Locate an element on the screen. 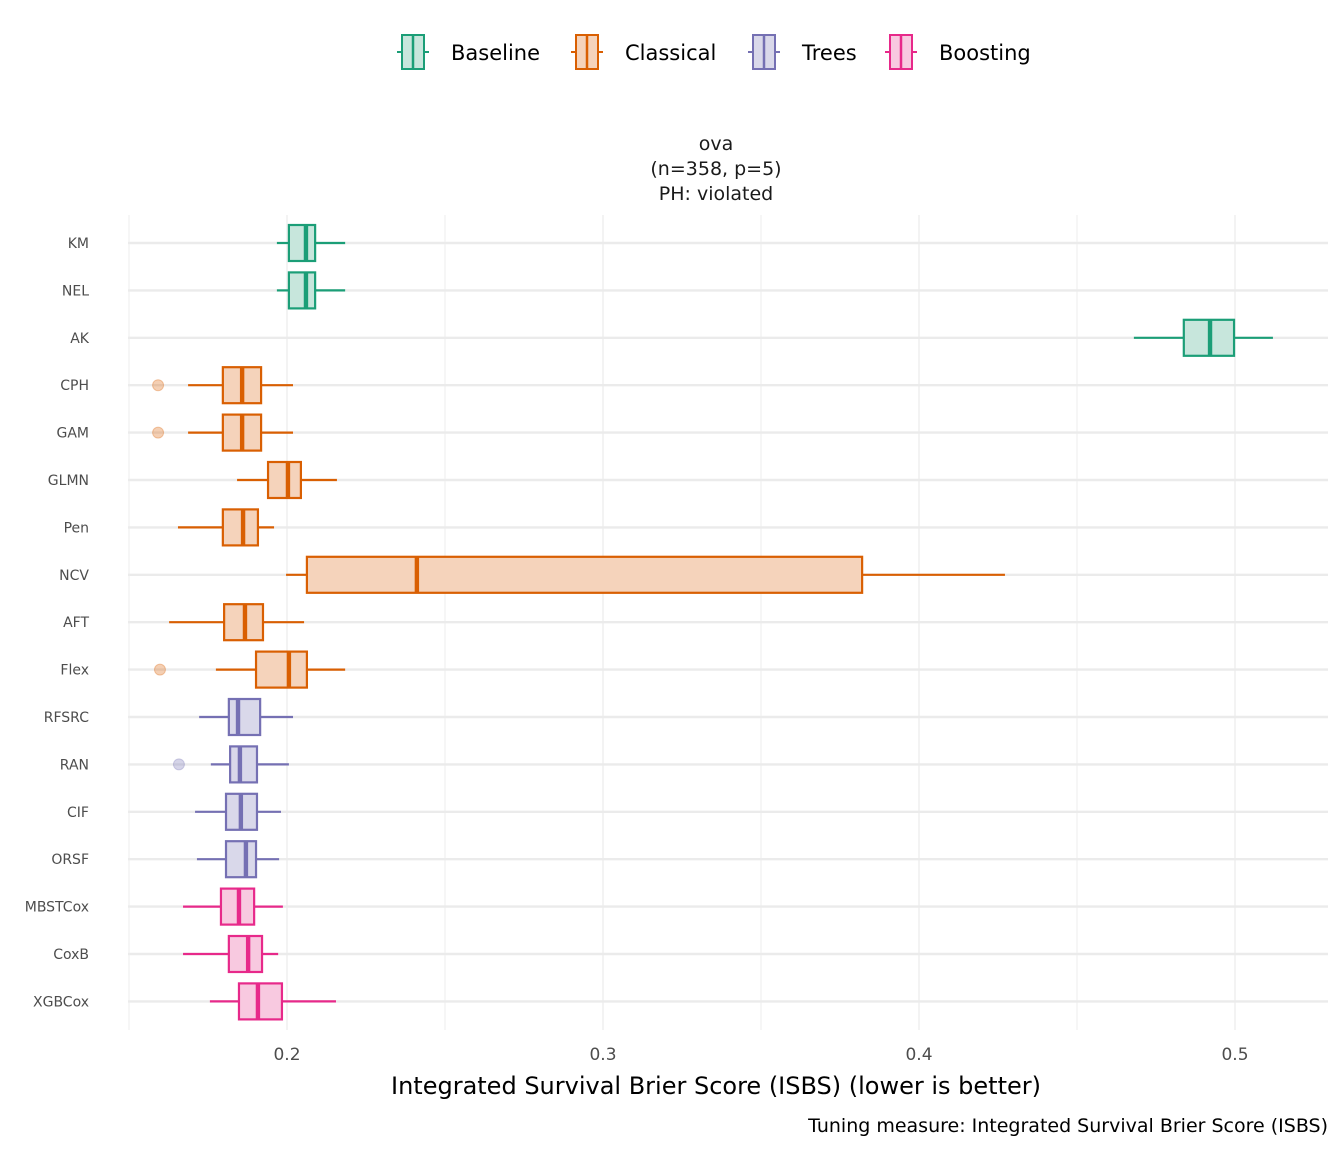  legend-item-classical: Classical is located at coordinates (643, 52).